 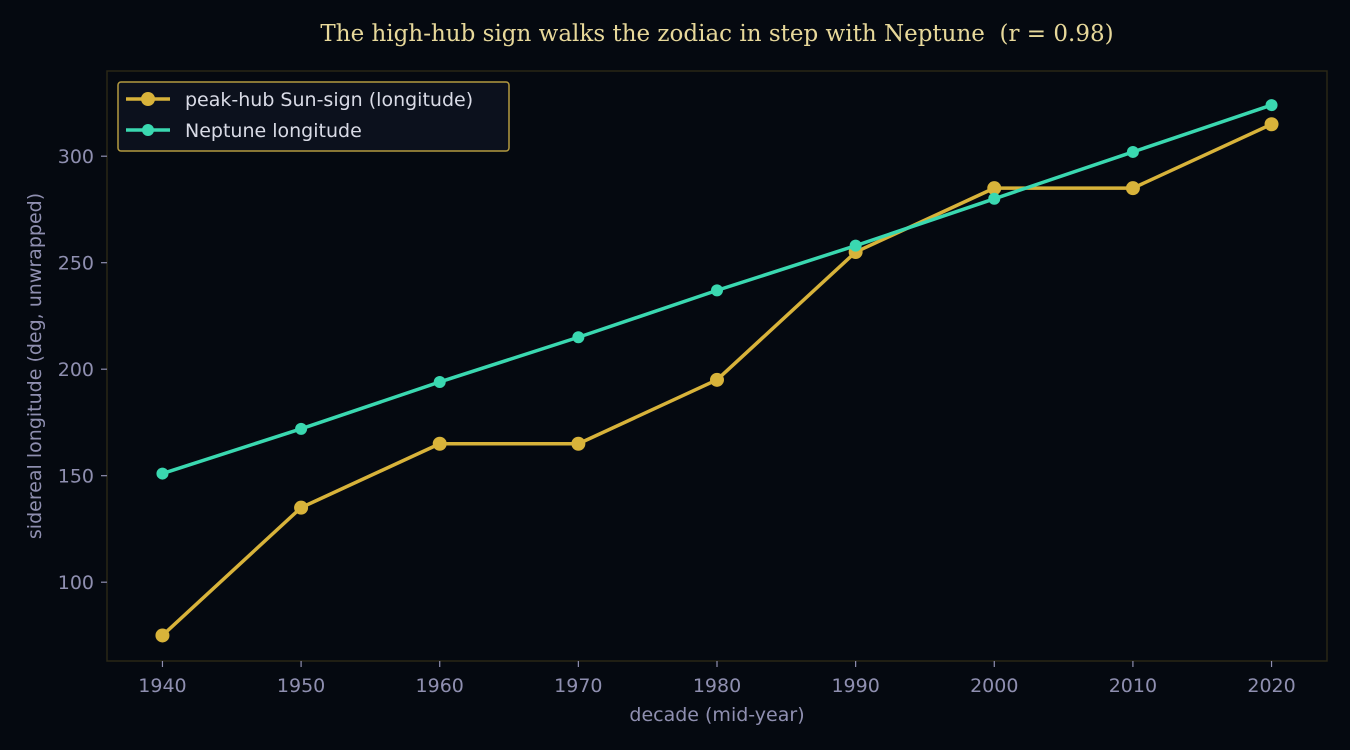 What do you see at coordinates (273, 131) in the screenshot?
I see `legend-label: Neptune longitude` at bounding box center [273, 131].